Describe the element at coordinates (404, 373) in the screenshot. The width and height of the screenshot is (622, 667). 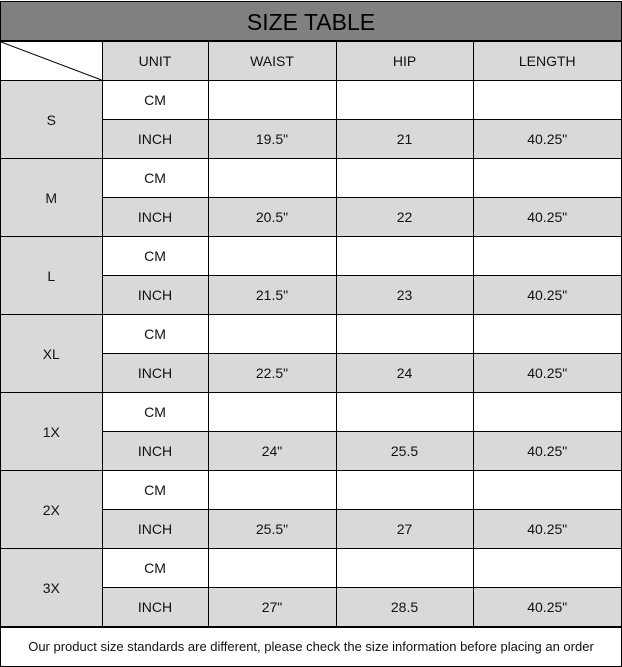
I see `inch-hip: 24` at that location.